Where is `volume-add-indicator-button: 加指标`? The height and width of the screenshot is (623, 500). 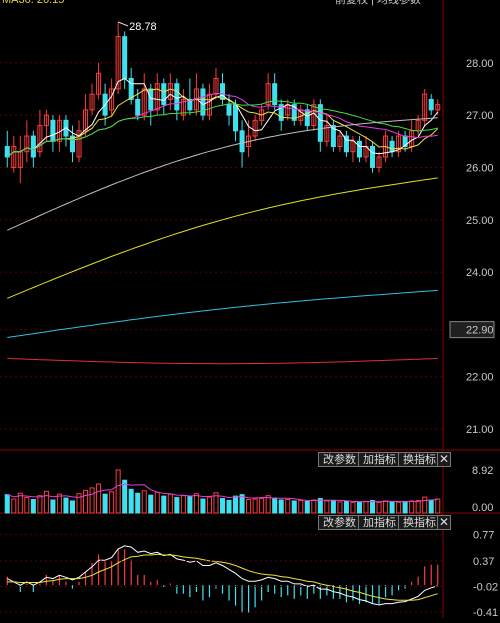 volume-add-indicator-button: 加指标 is located at coordinates (379, 459).